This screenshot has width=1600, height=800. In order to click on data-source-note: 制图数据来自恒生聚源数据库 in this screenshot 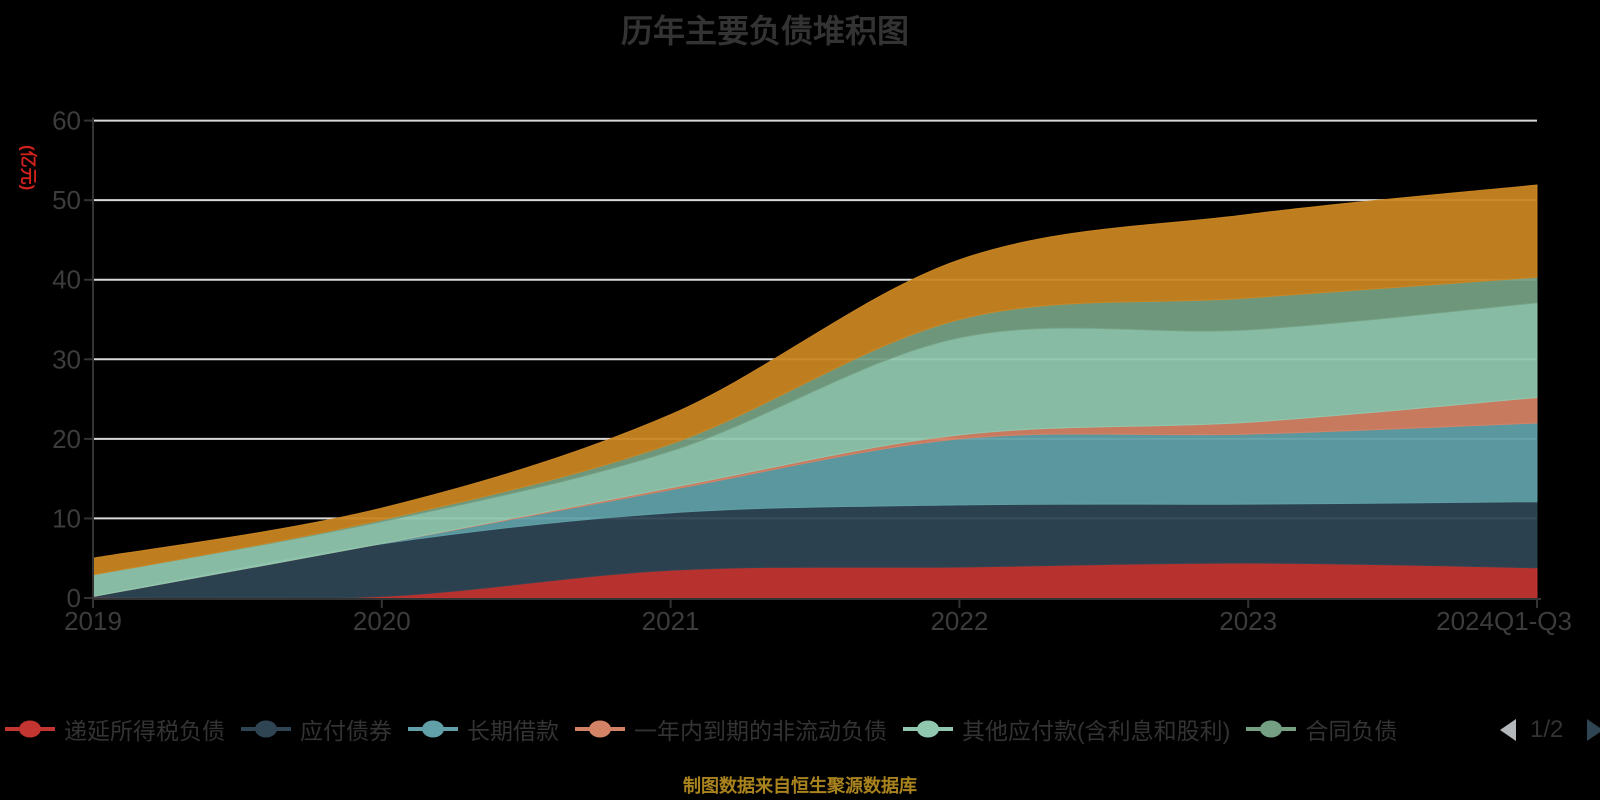, I will do `click(800, 786)`.